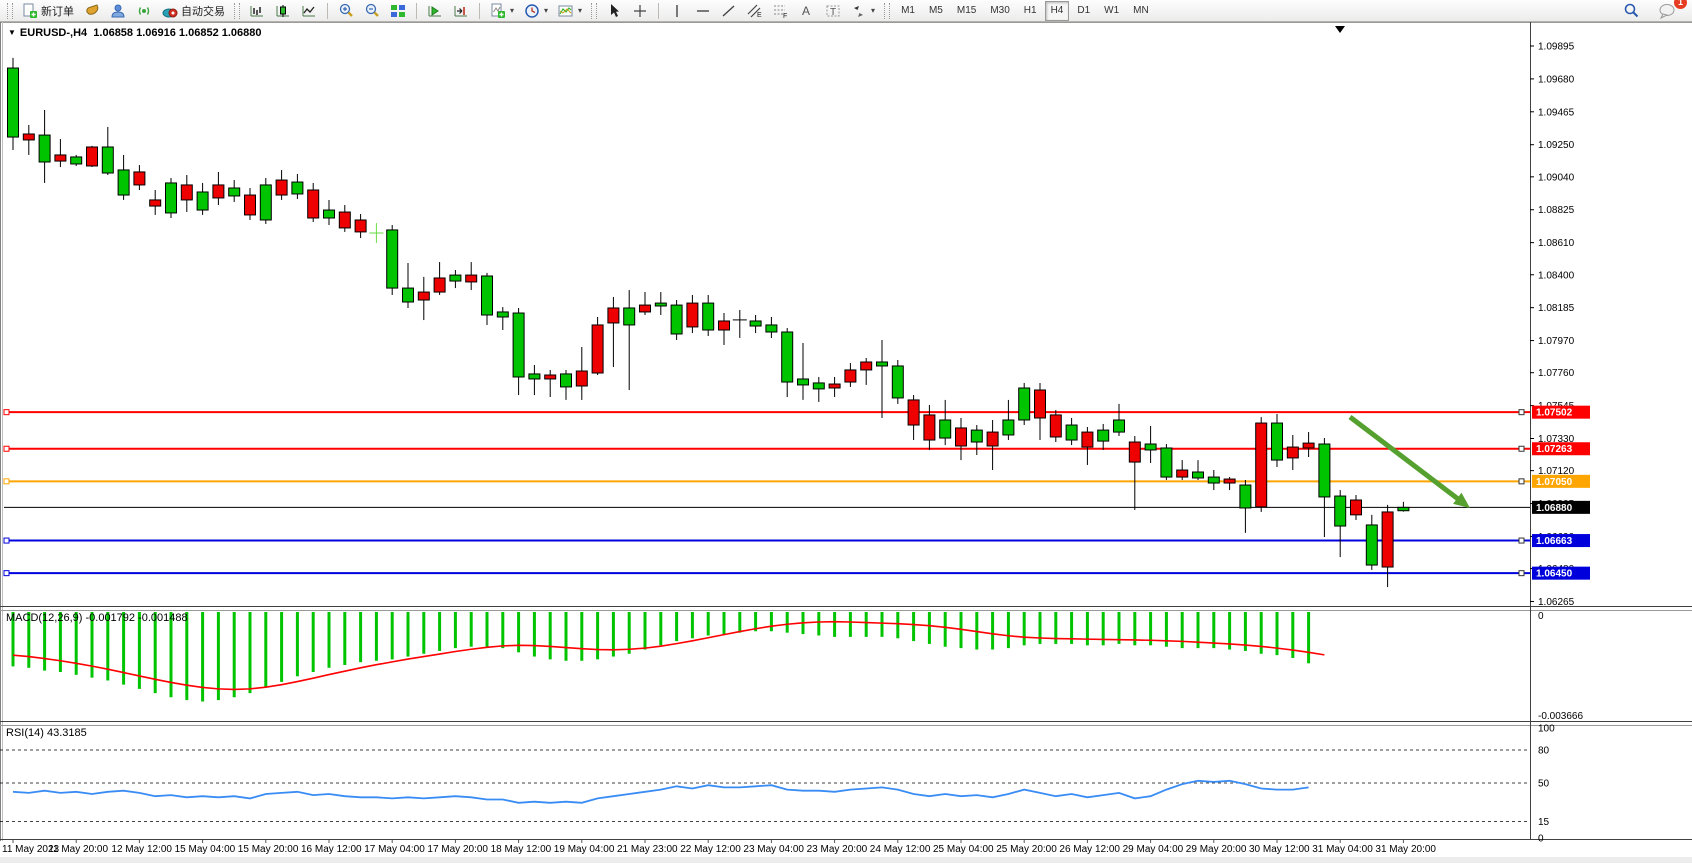 Image resolution: width=1692 pixels, height=863 pixels. I want to click on text-button: A, so click(807, 11).